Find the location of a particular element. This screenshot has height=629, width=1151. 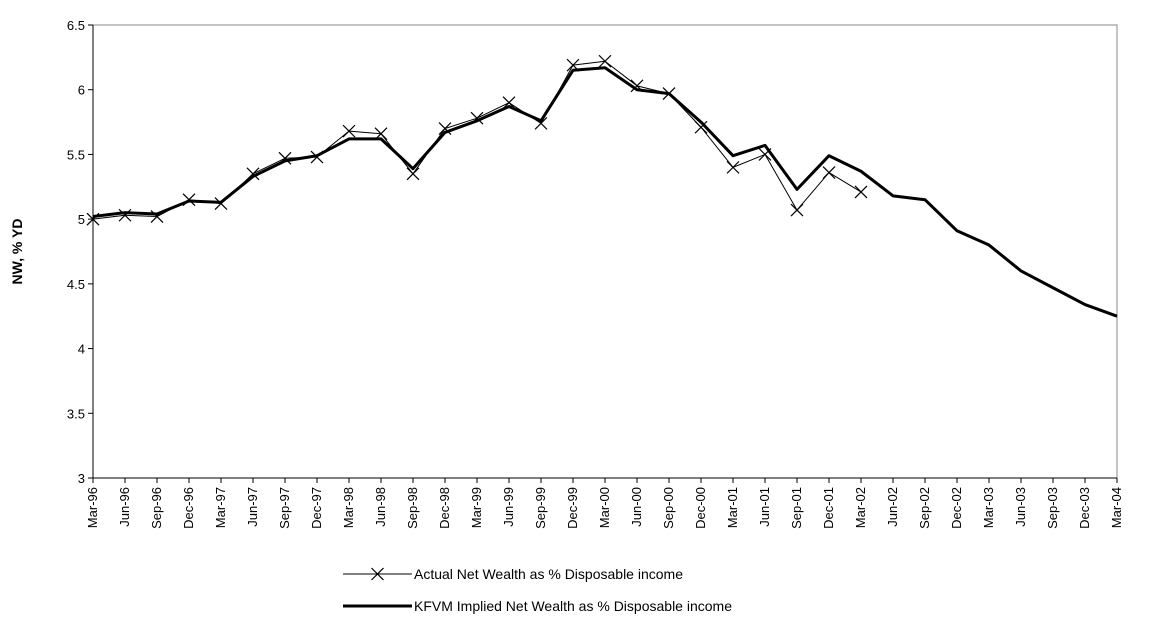

x-tick-label: Mar-99 is located at coordinates (476, 507).